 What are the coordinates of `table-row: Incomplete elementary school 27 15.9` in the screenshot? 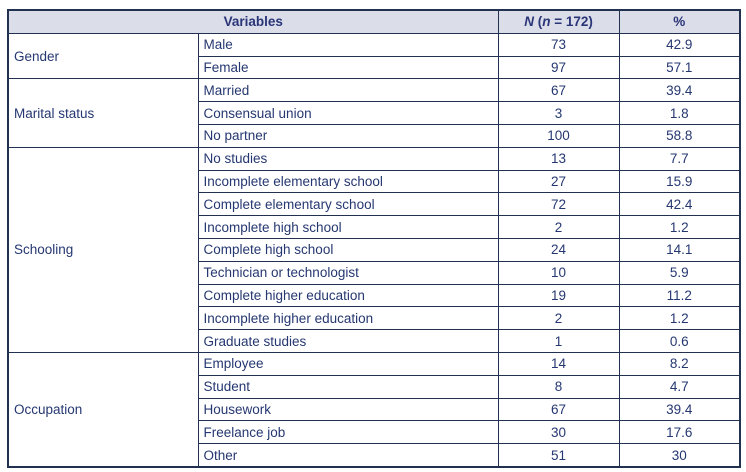 It's located at (374, 181).